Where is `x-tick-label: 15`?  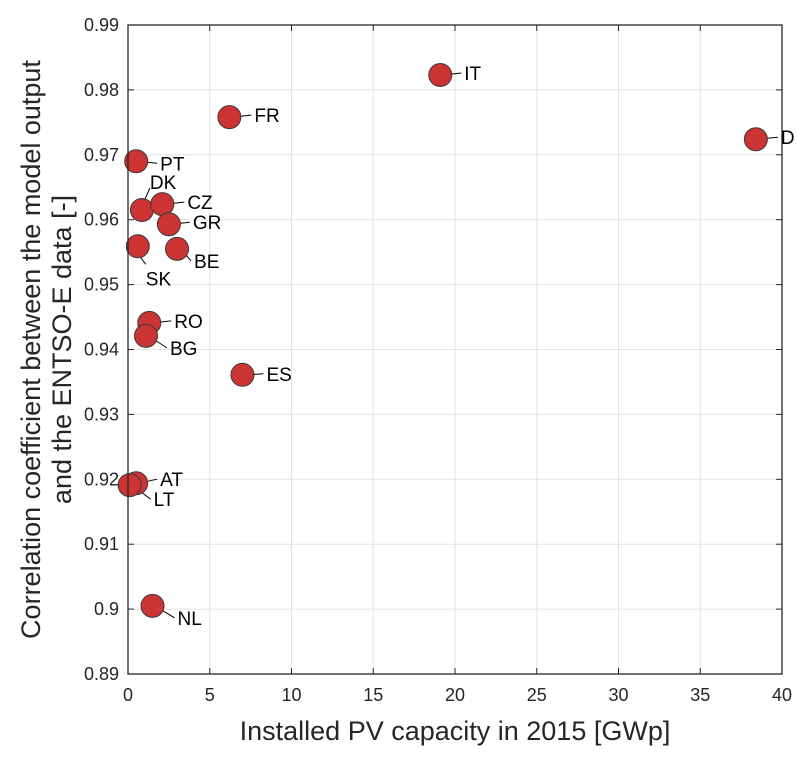 x-tick-label: 15 is located at coordinates (373, 695).